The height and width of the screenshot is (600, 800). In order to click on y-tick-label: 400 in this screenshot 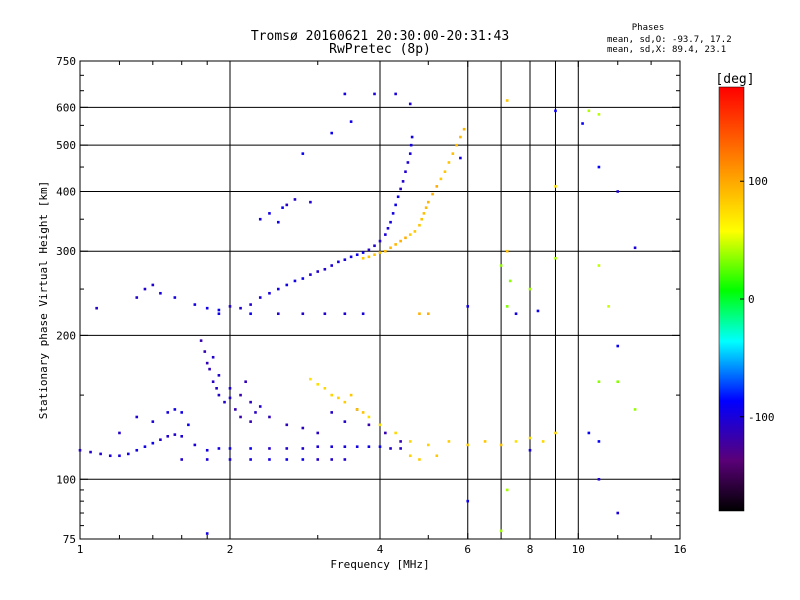, I will do `click(66, 191)`.